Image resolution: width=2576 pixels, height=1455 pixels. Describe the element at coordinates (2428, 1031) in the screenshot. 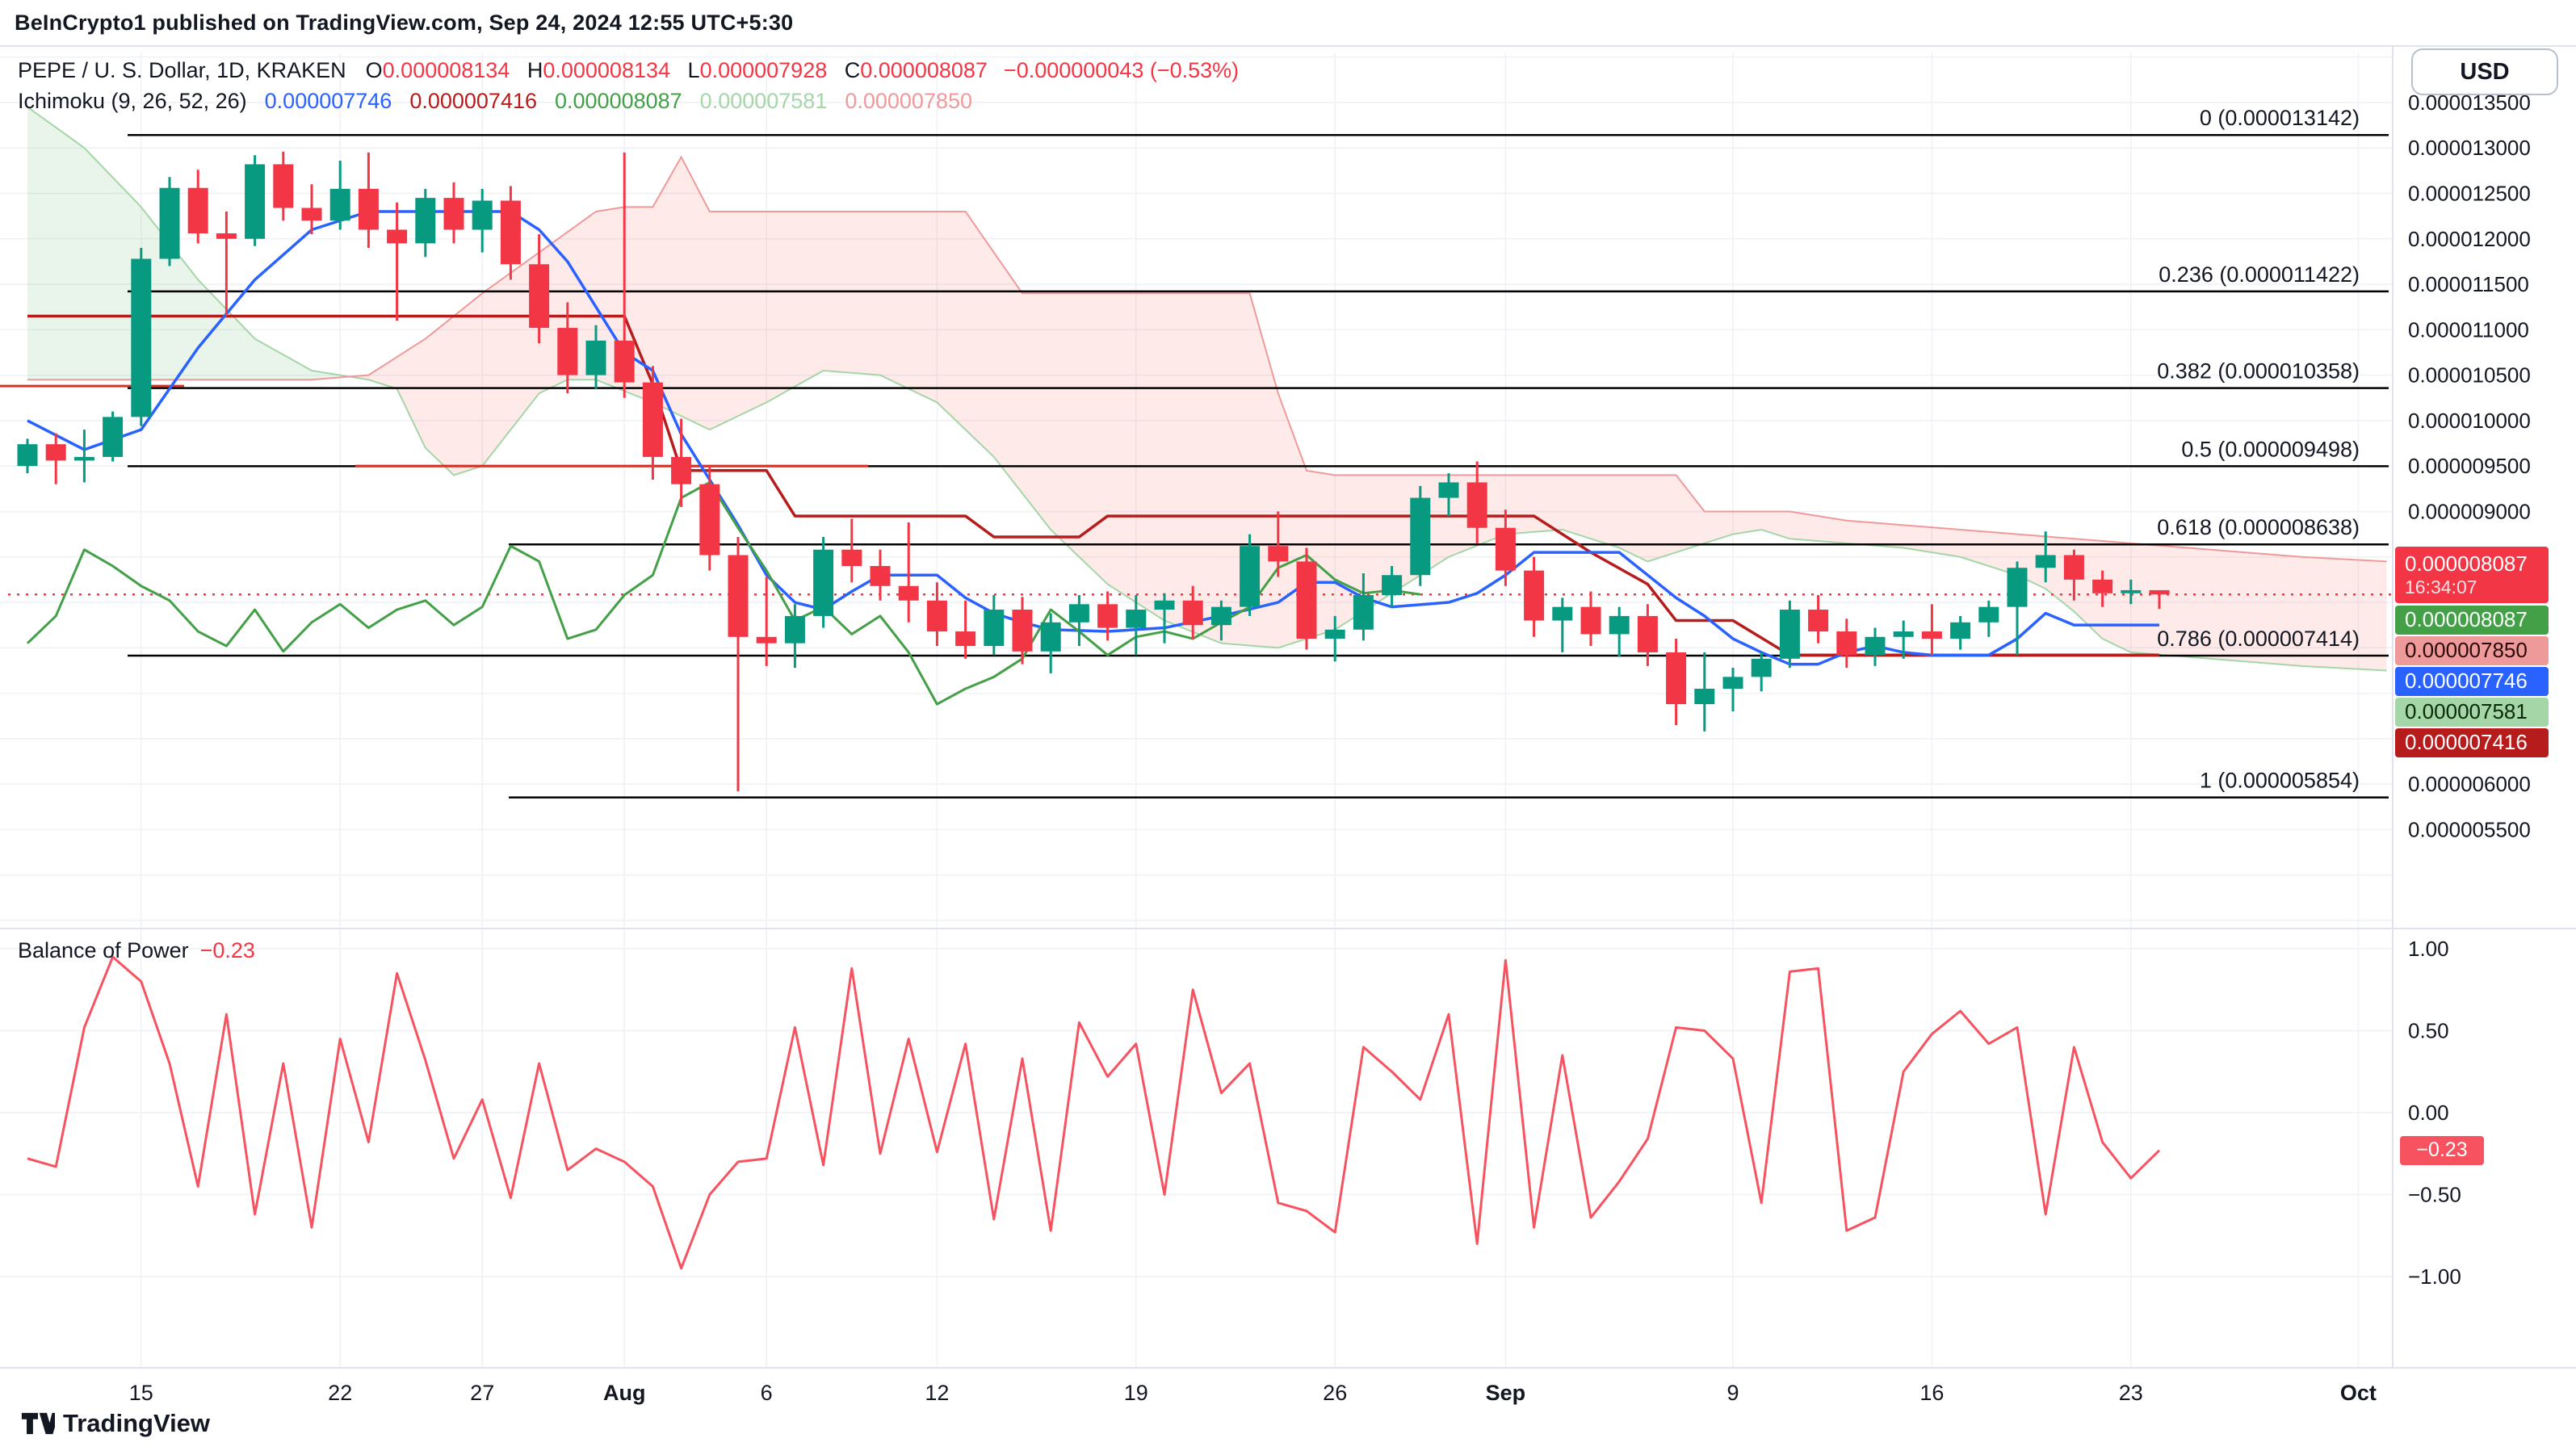

I see `svg-text: 0.50` at that location.